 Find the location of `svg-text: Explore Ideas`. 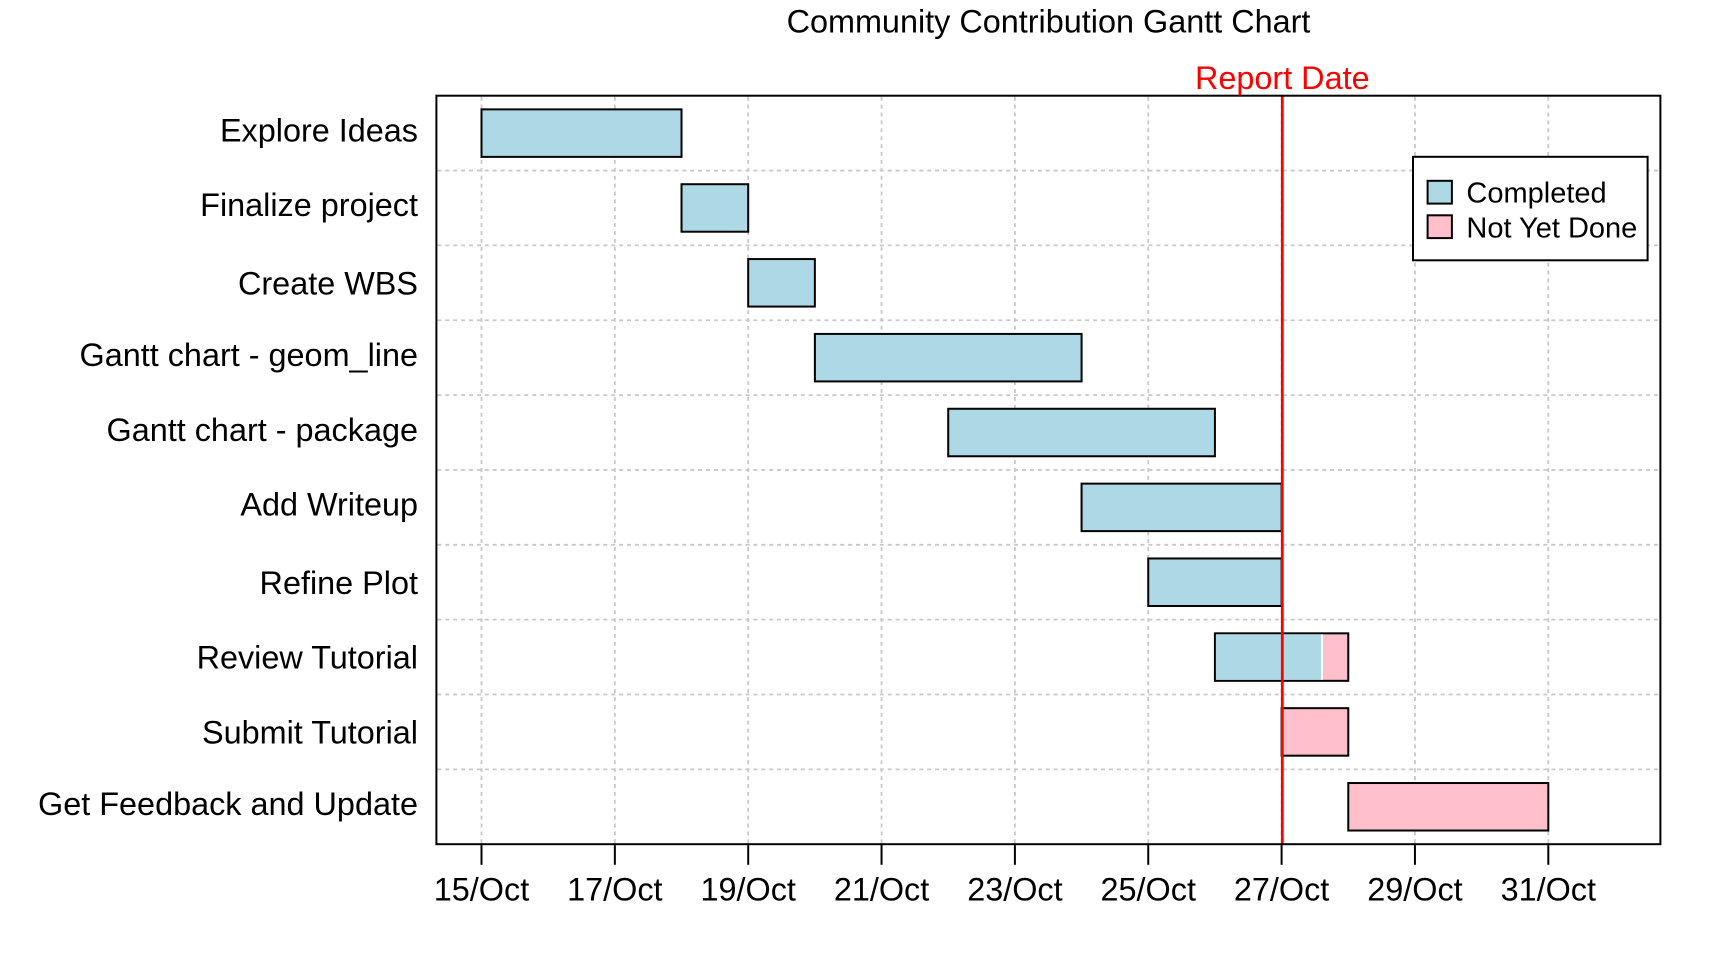

svg-text: Explore Ideas is located at coordinates (319, 130).